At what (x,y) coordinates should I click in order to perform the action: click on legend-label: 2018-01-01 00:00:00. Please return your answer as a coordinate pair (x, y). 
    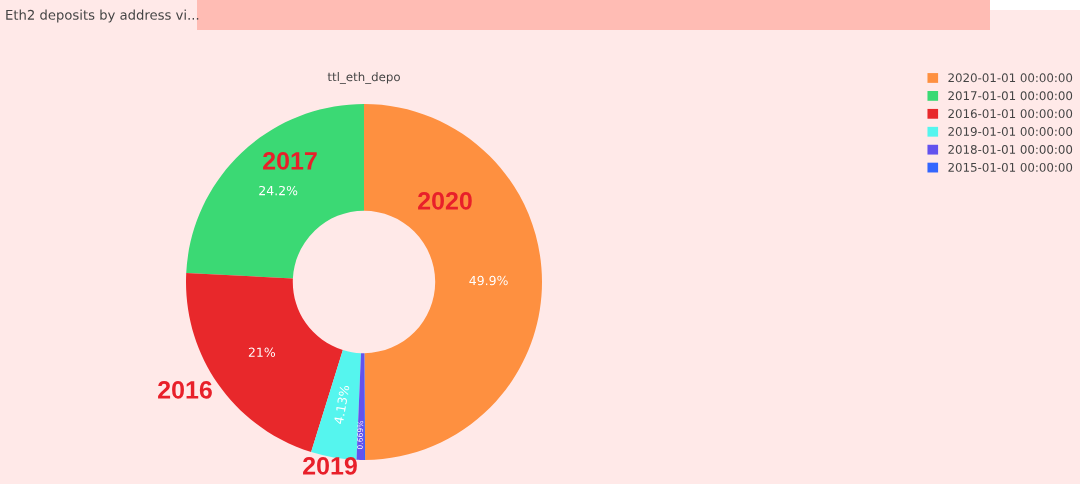
    Looking at the image, I should click on (1010, 149).